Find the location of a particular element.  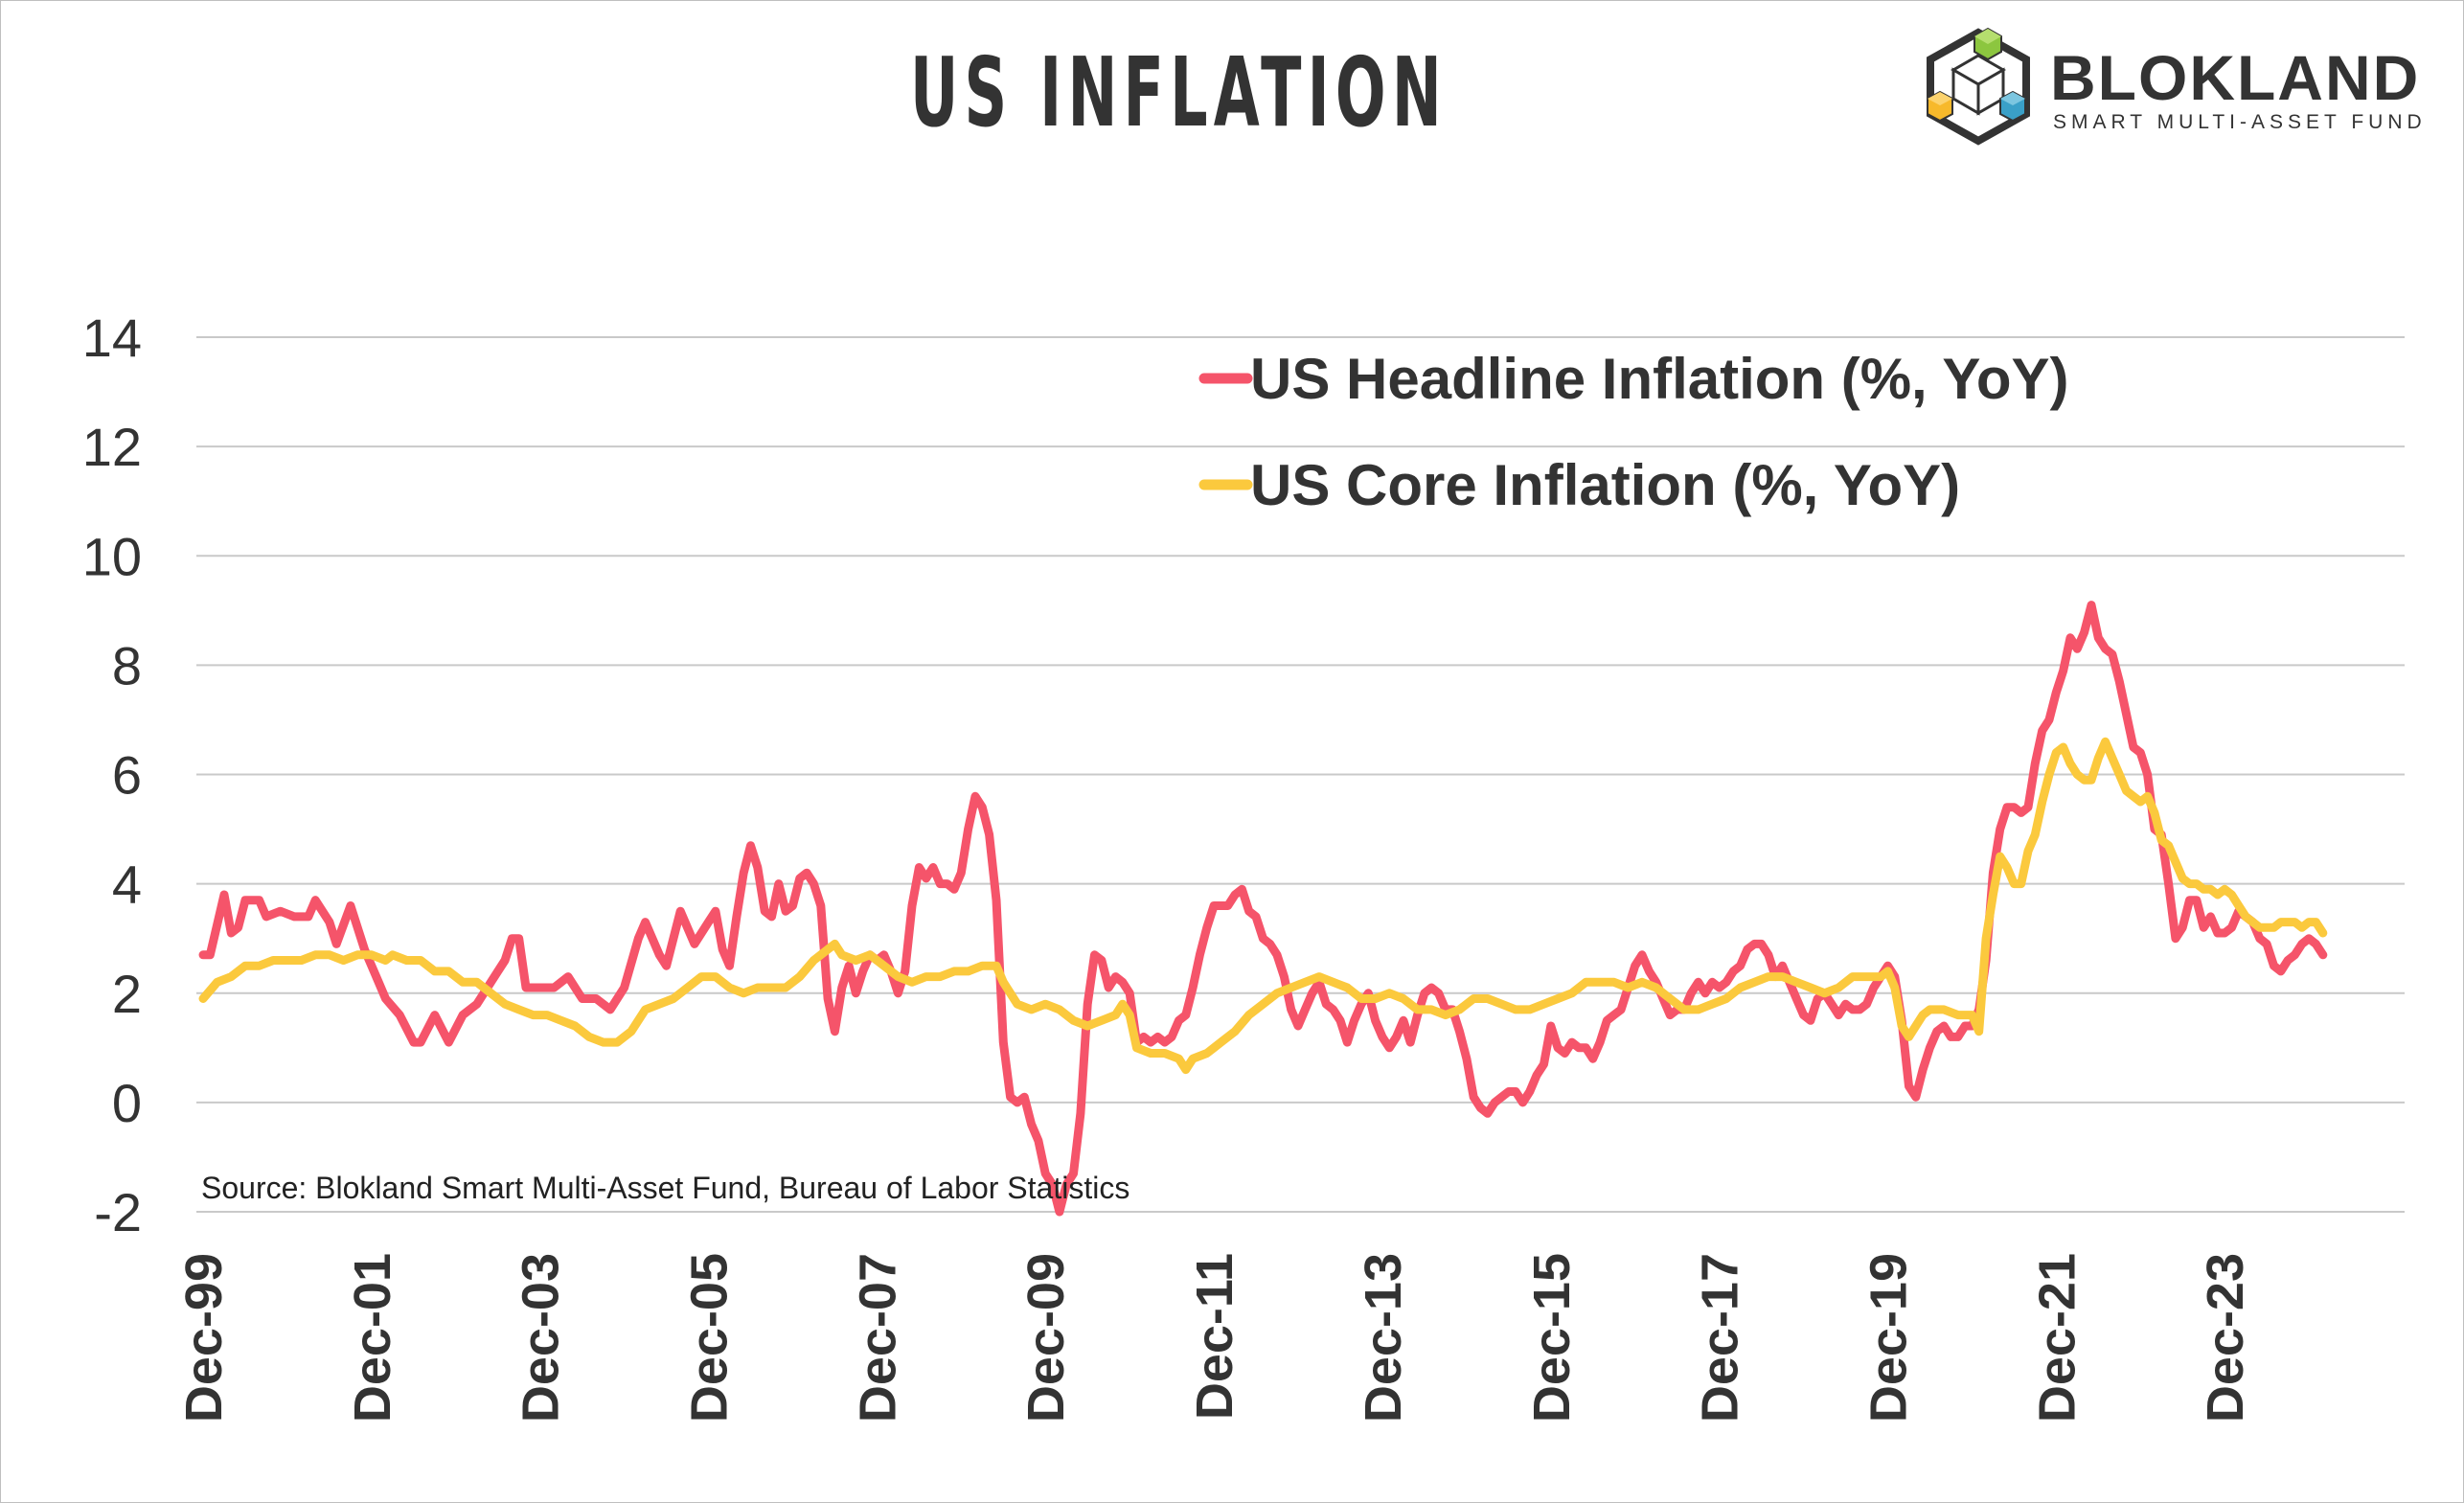

x-tick-label: Dec-07 is located at coordinates (877, 1338).